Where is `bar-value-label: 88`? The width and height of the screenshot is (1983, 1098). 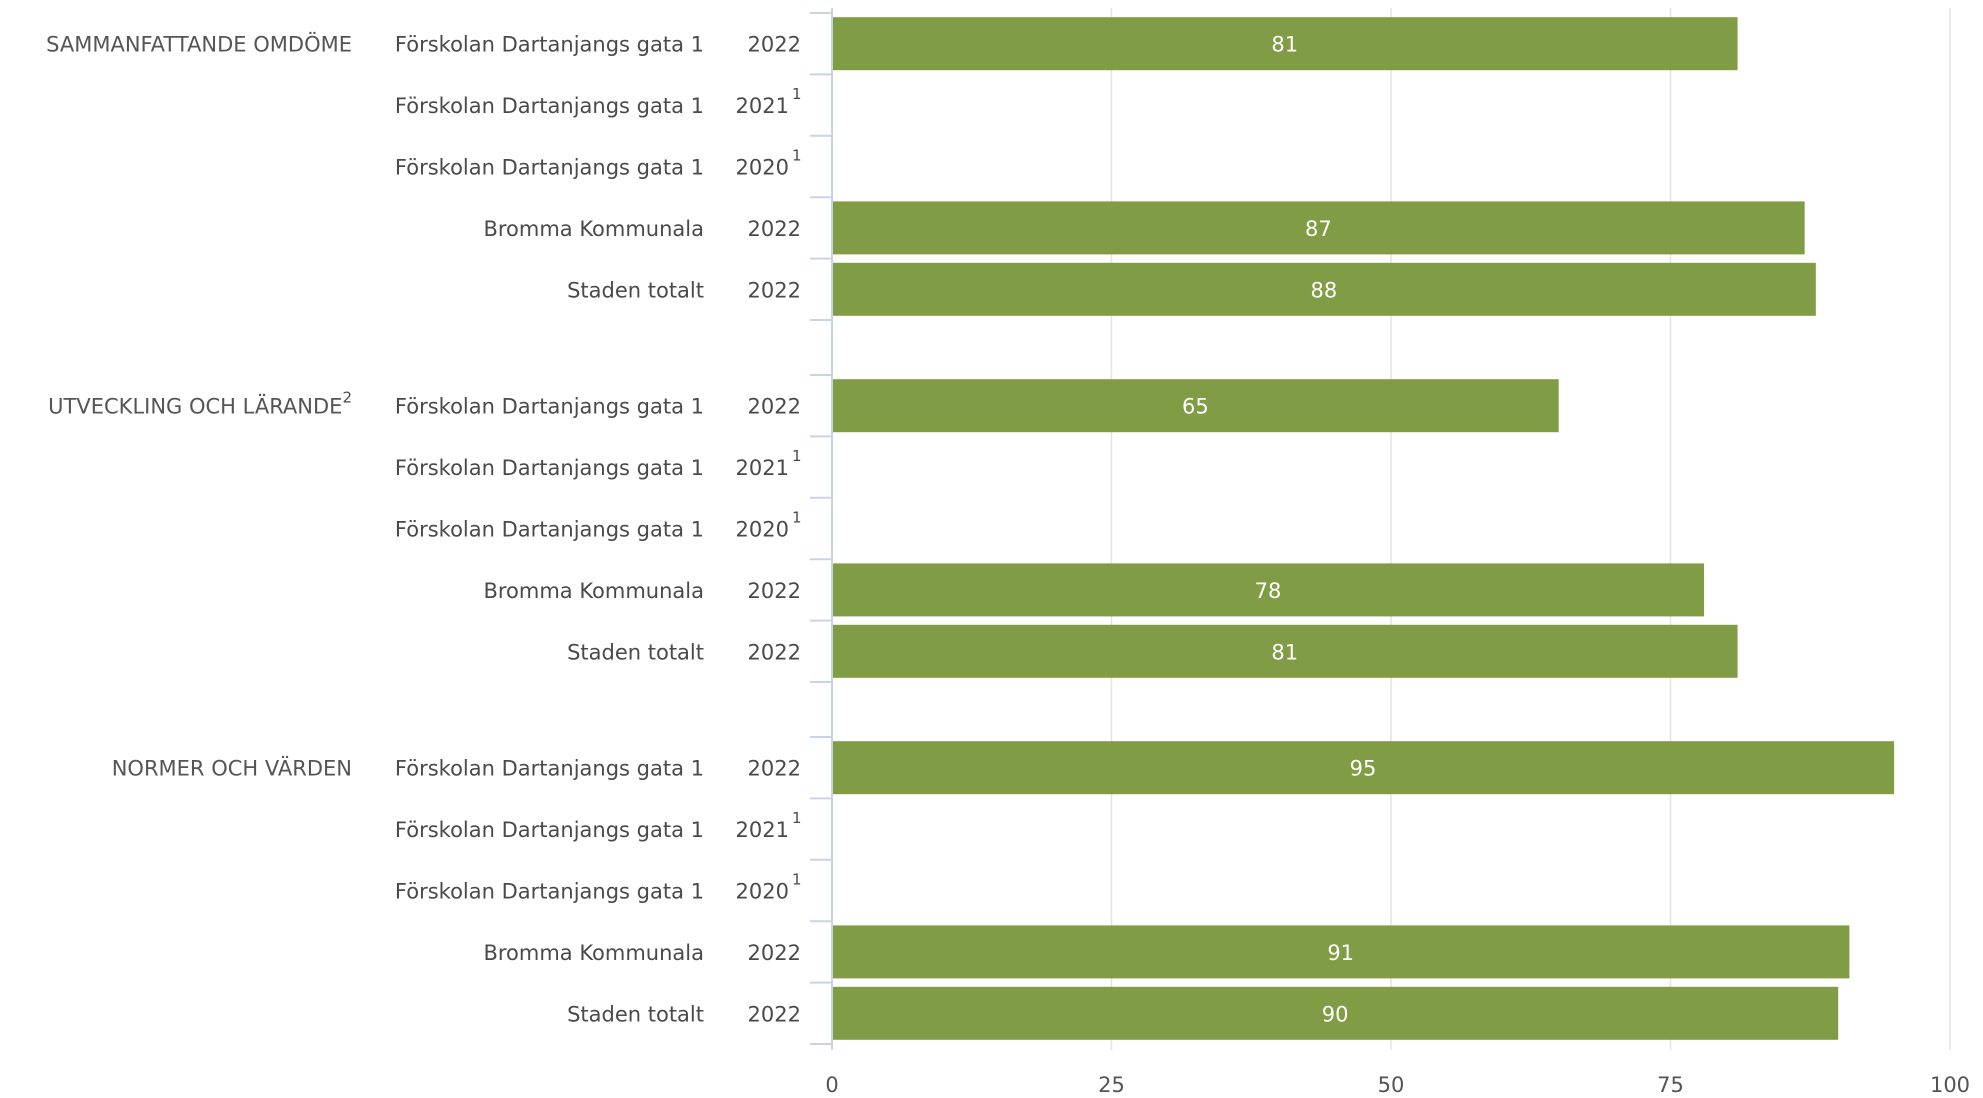 bar-value-label: 88 is located at coordinates (1324, 290).